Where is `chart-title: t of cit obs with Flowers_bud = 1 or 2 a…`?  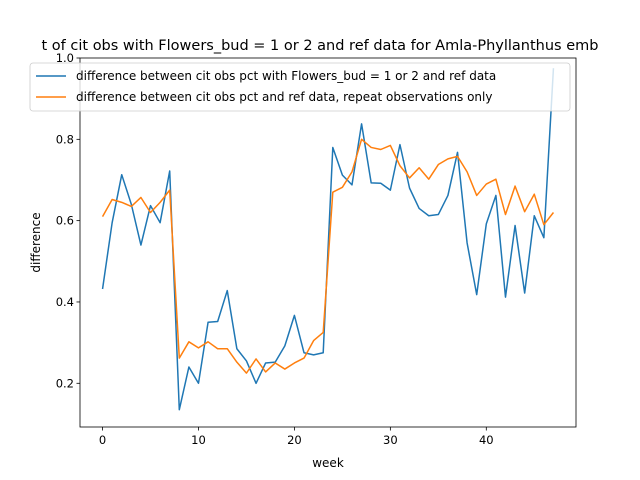 chart-title: t of cit obs with Flowers_bud = 1 or 2 a… is located at coordinates (320, 46).